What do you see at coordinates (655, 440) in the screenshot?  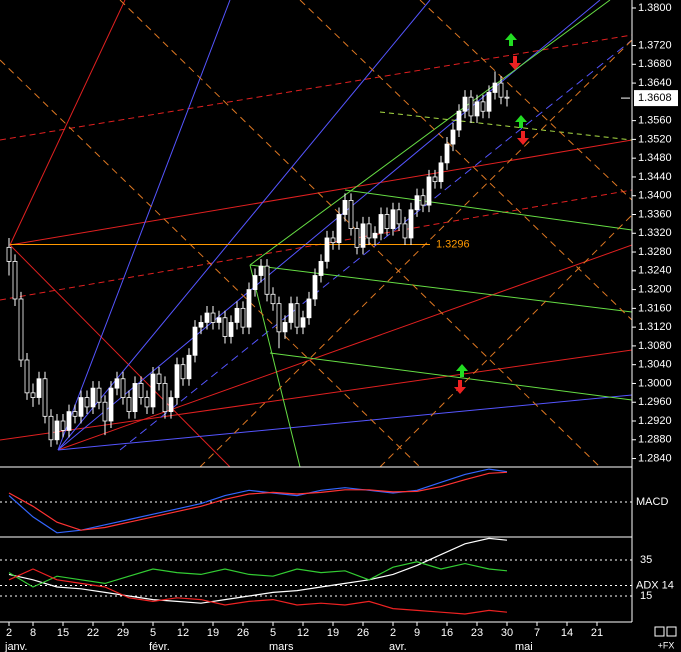 I see `y-tick-label: 1.2880` at bounding box center [655, 440].